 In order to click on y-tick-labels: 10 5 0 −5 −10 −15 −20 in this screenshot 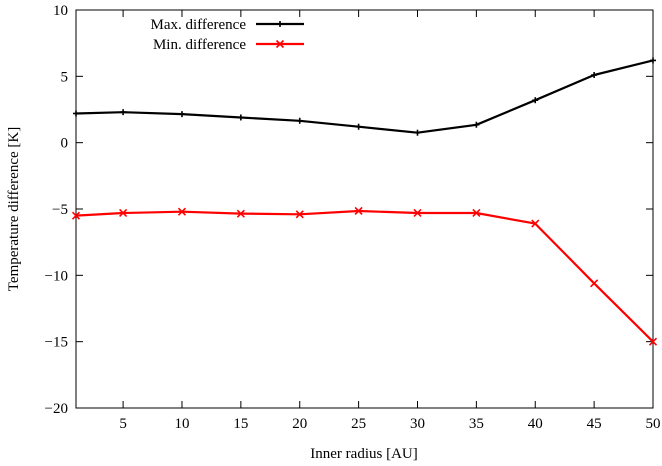, I will do `click(56, 210)`.